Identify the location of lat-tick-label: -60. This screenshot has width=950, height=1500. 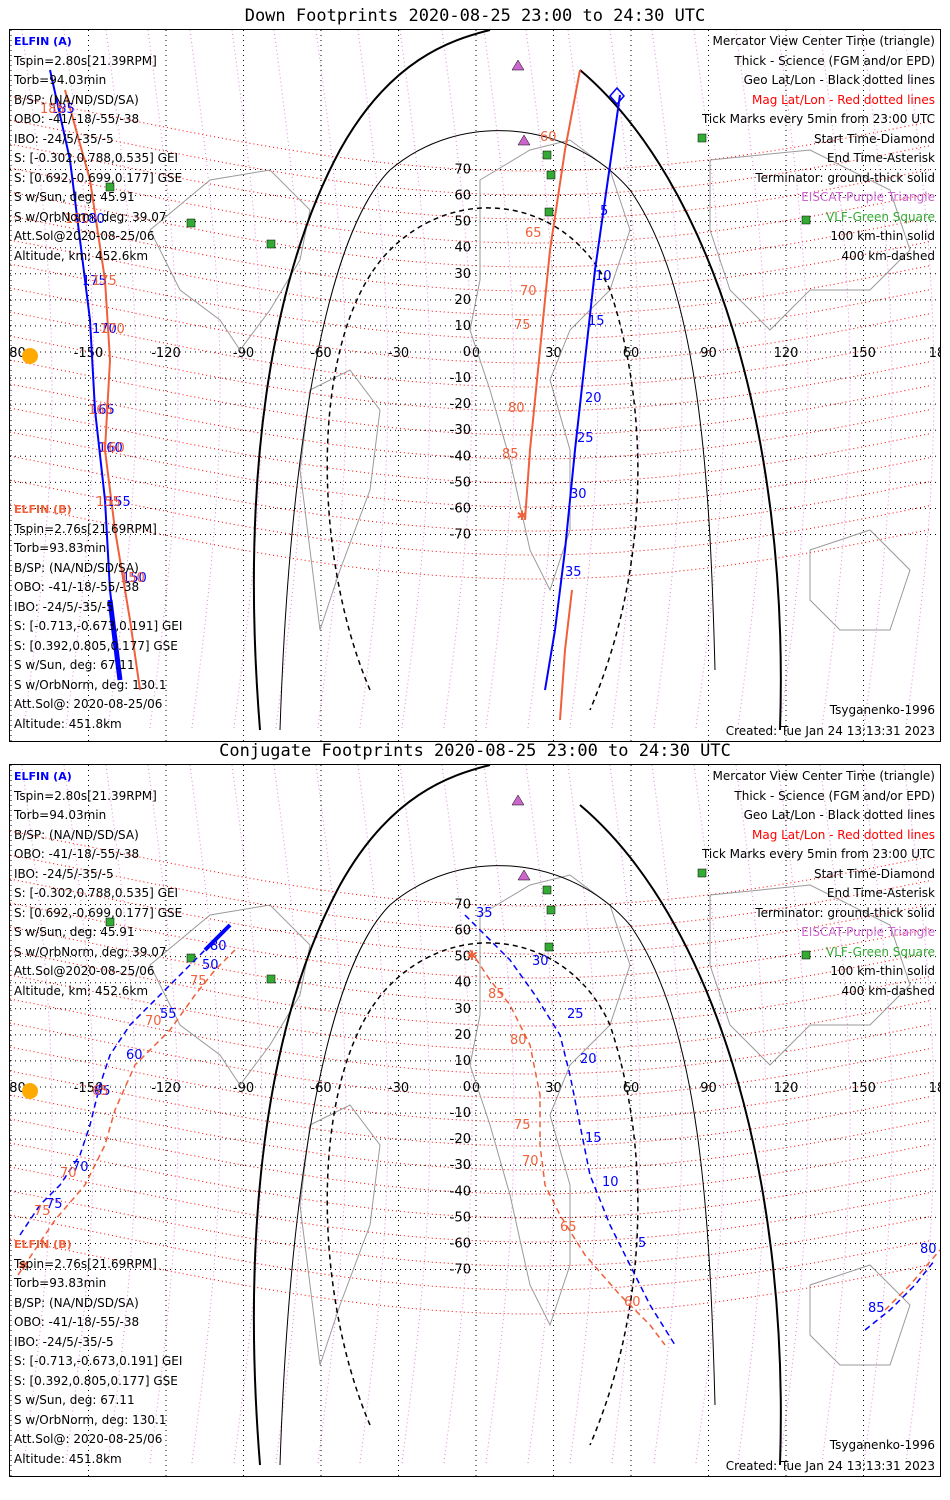
(460, 1243).